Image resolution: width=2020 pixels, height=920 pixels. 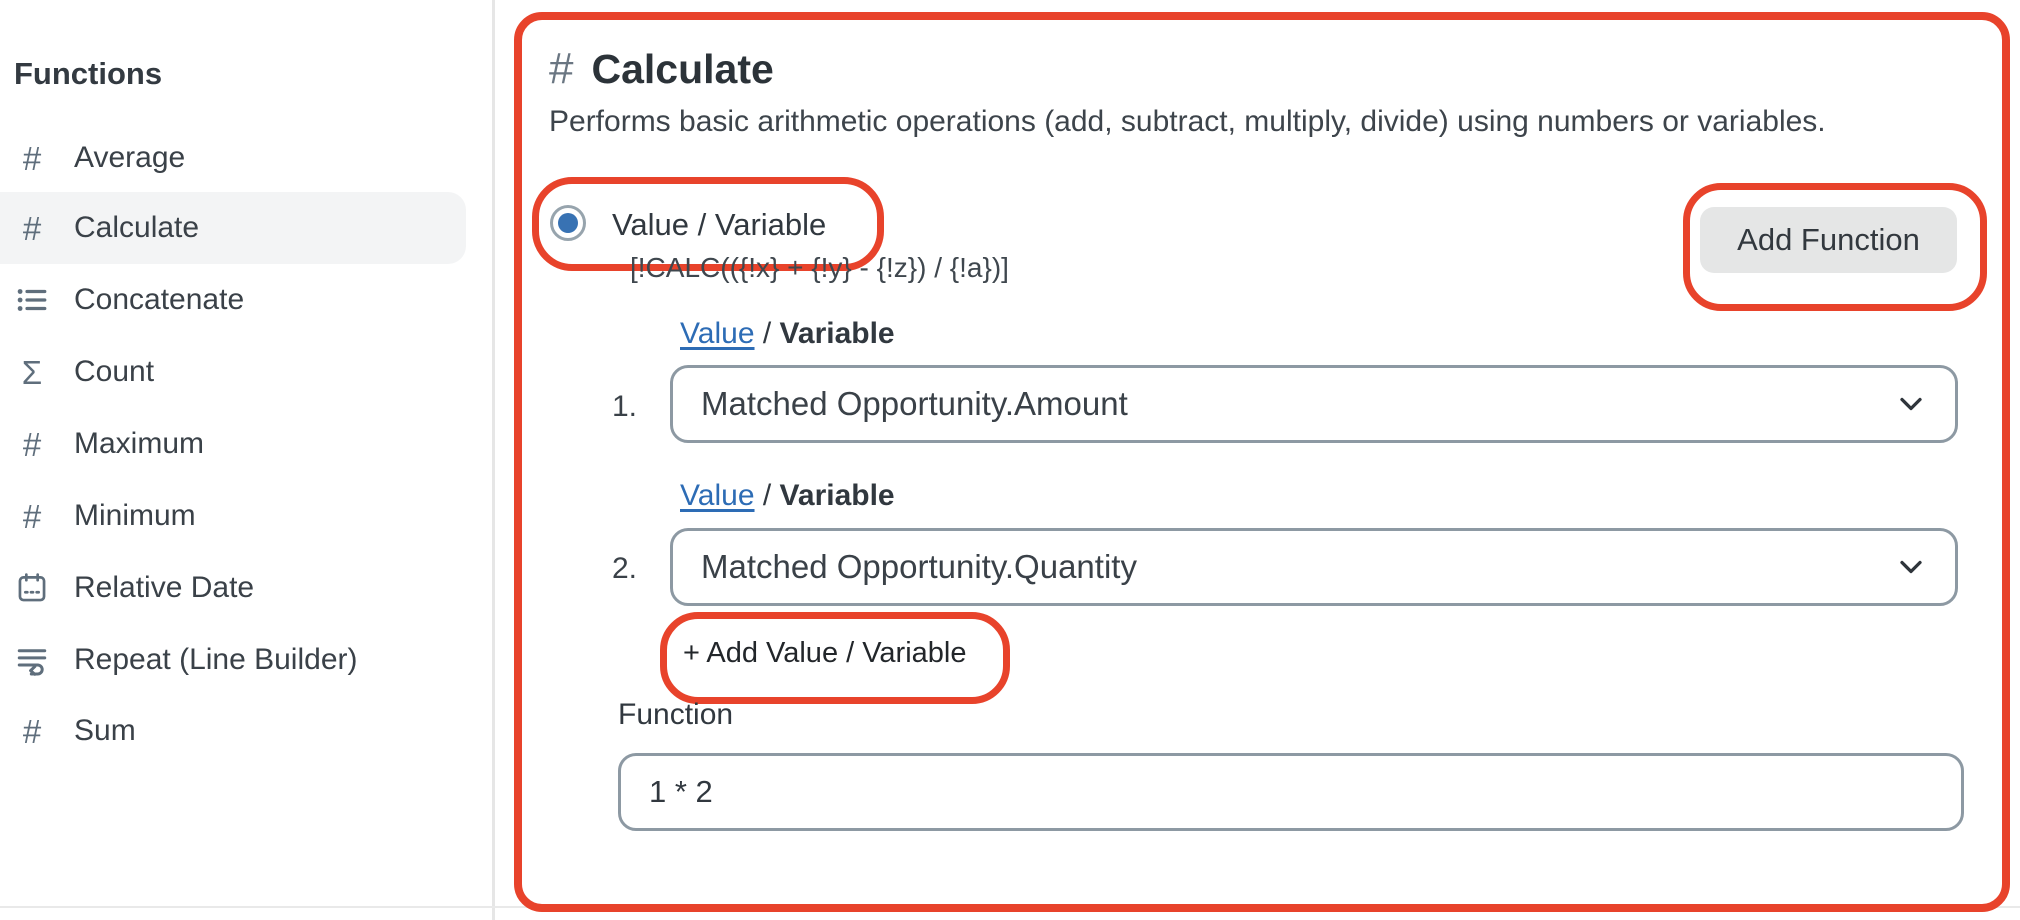 I want to click on sidebar-item-repeat-line-builder: Repeat (Line Builder), so click(x=233, y=660).